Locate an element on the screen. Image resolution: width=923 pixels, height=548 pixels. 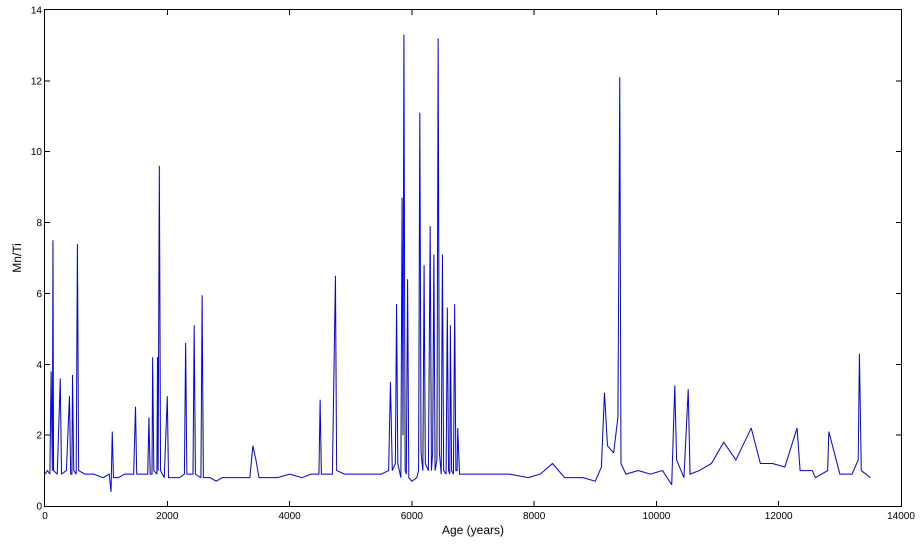
x-tick-label: 8000 is located at coordinates (534, 516).